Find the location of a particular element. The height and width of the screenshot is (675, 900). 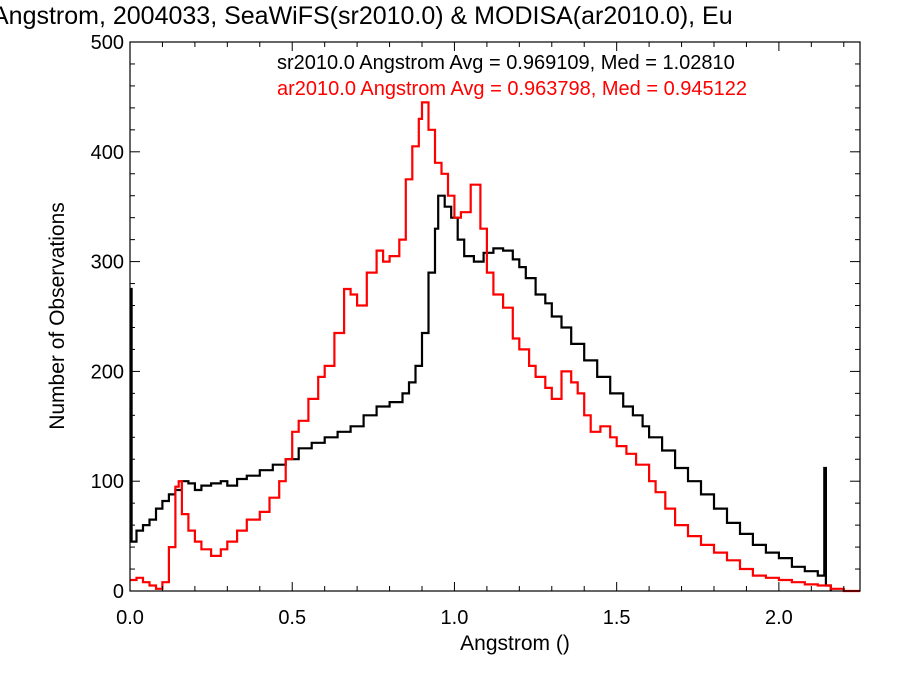

y-tick-label: 0 is located at coordinates (118, 592).